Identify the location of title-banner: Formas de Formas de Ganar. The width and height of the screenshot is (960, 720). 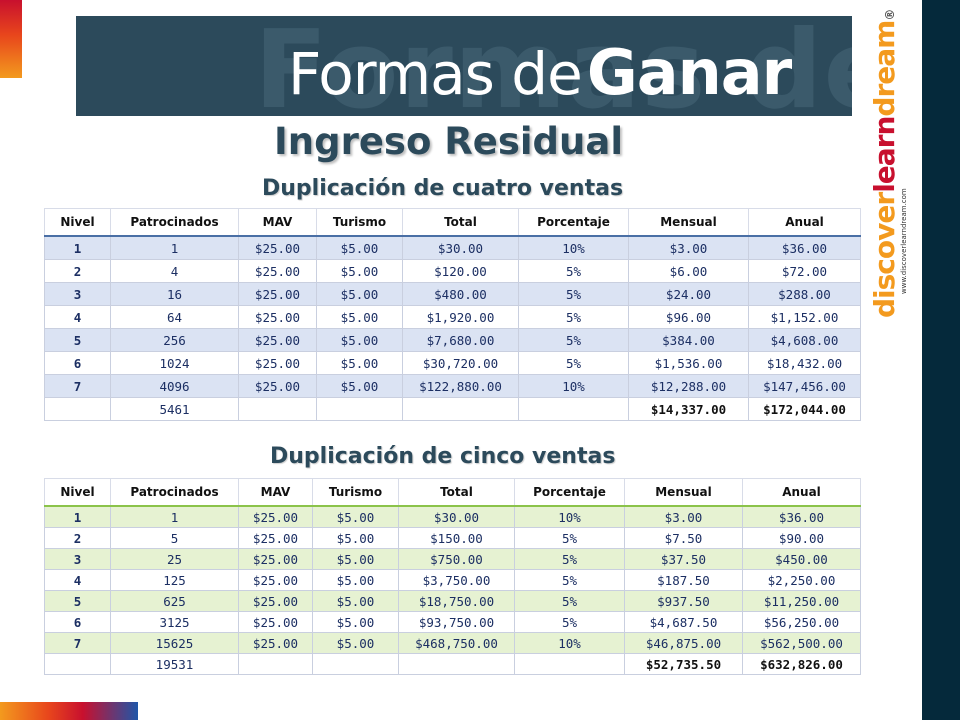
(464, 66).